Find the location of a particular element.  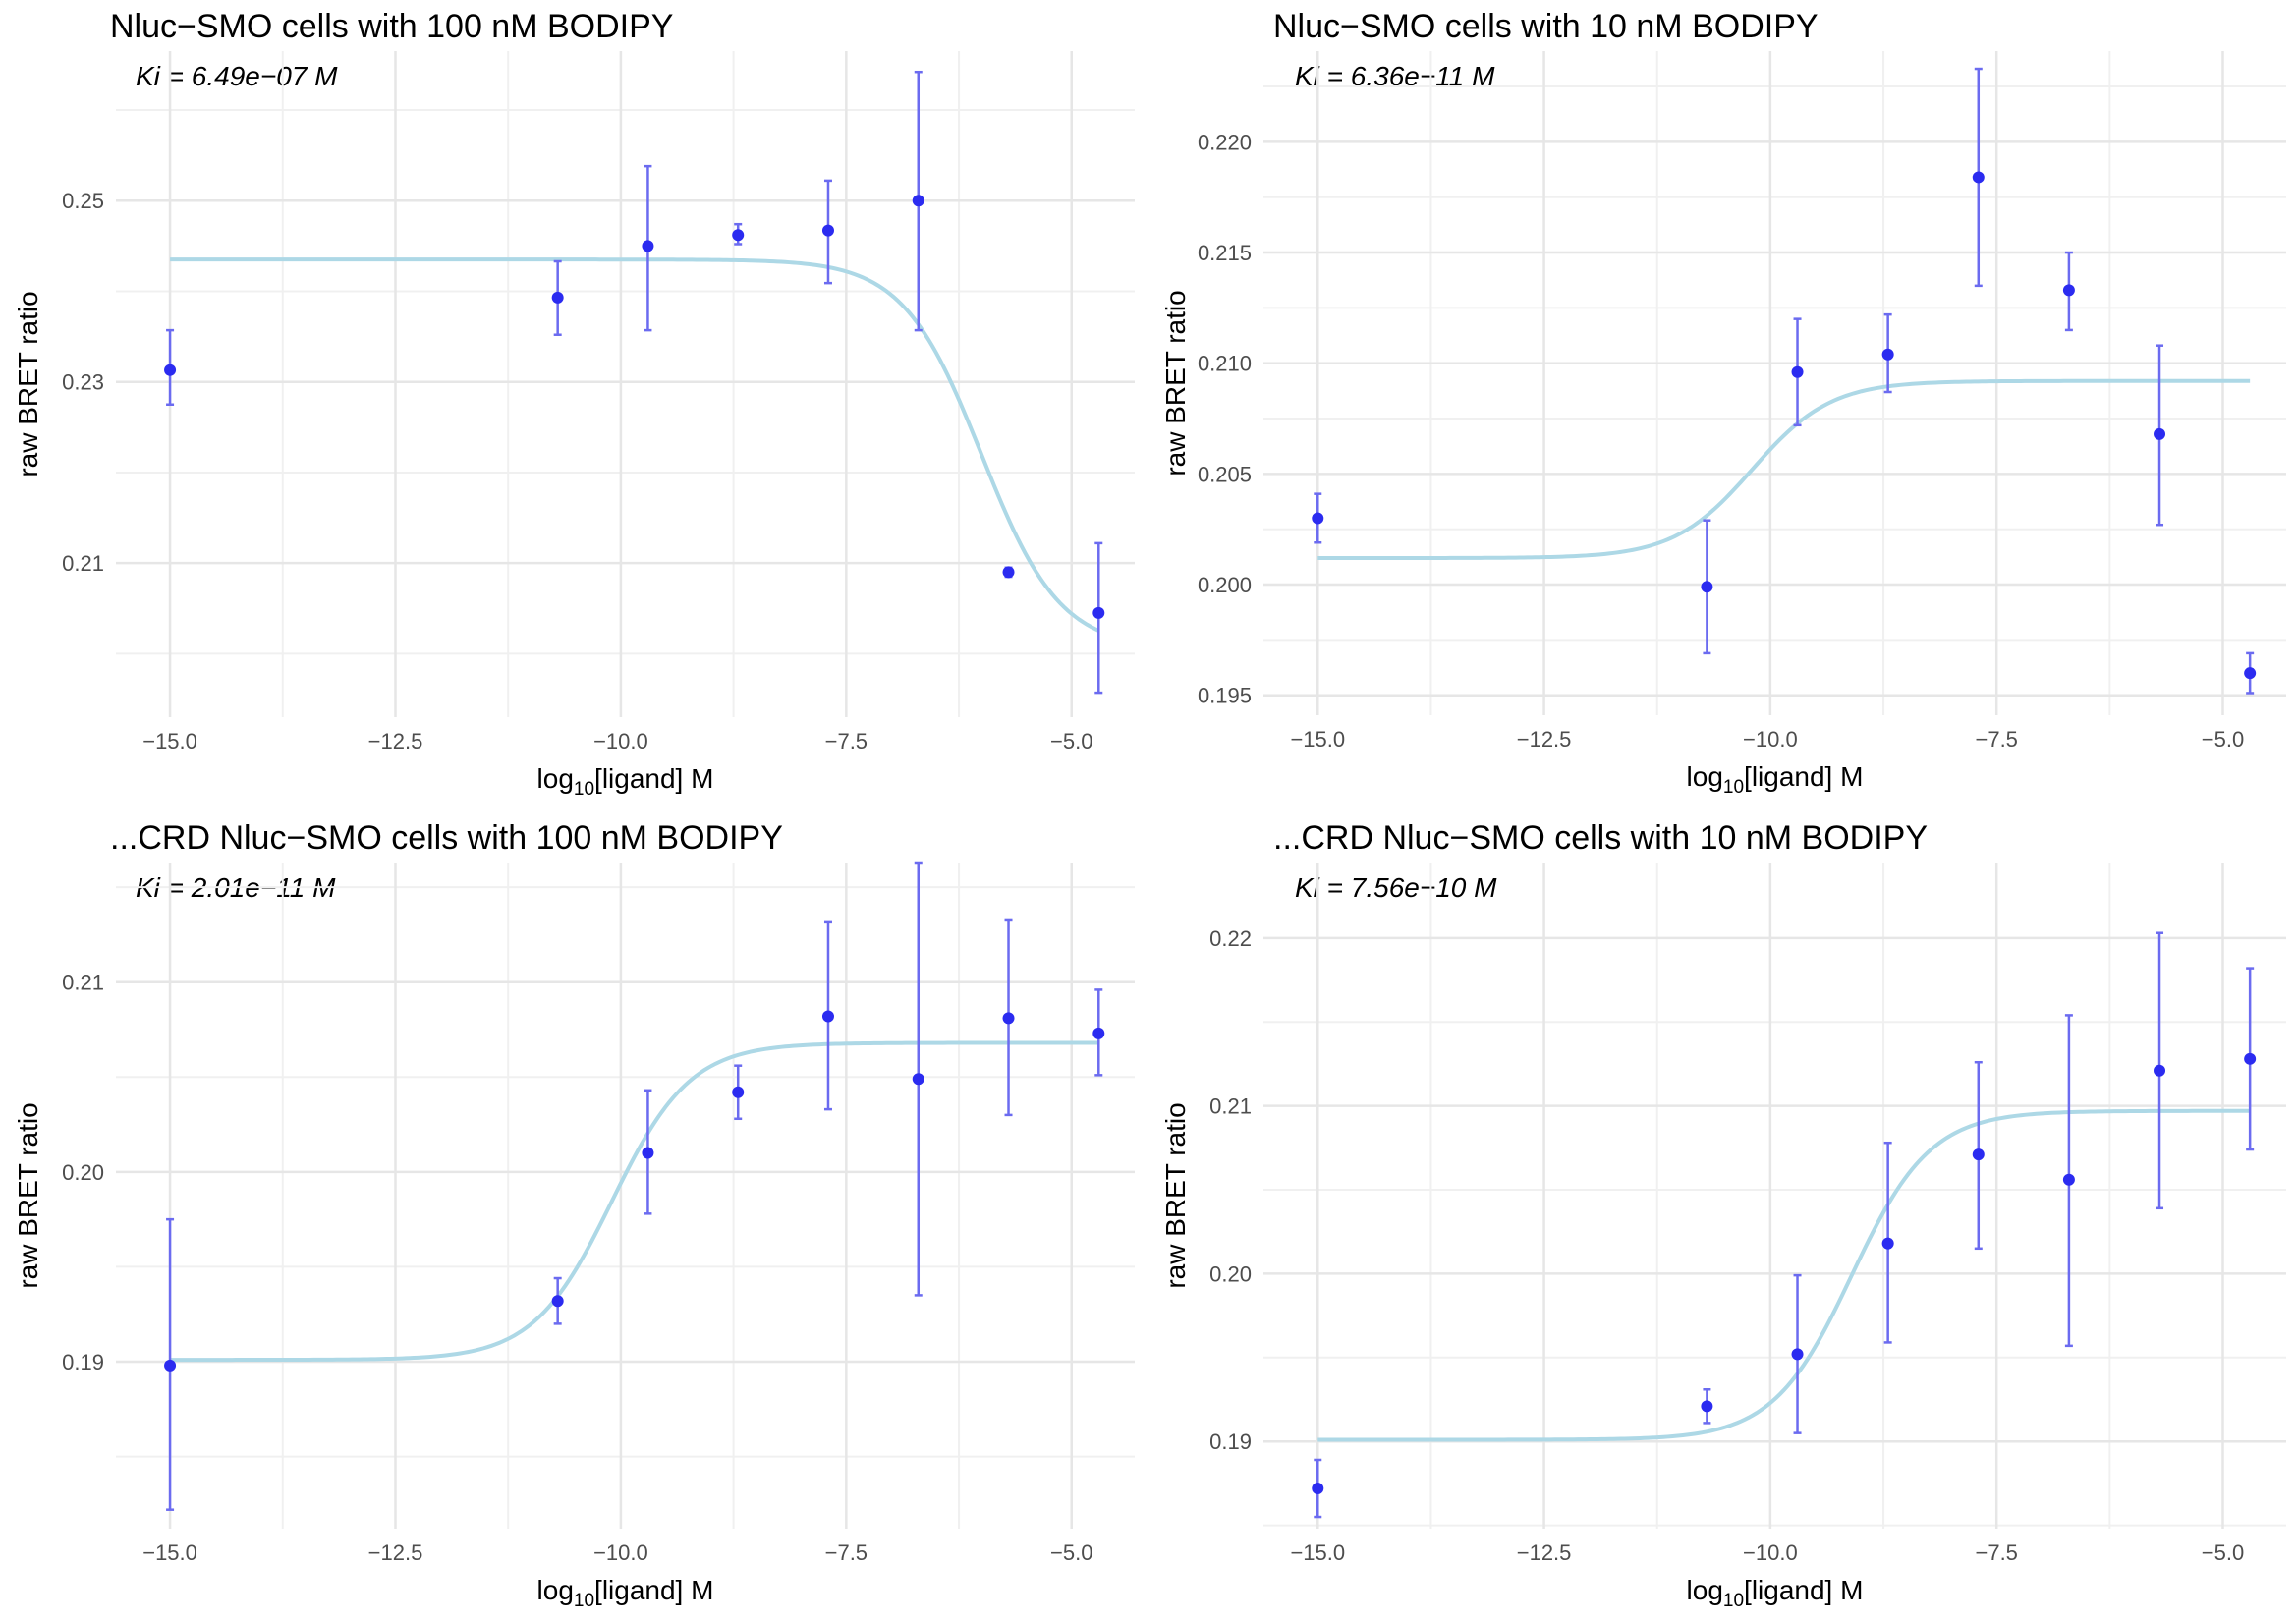

chart-title: Nluc−SMO cells with 100 nM BODIPY is located at coordinates (392, 26).